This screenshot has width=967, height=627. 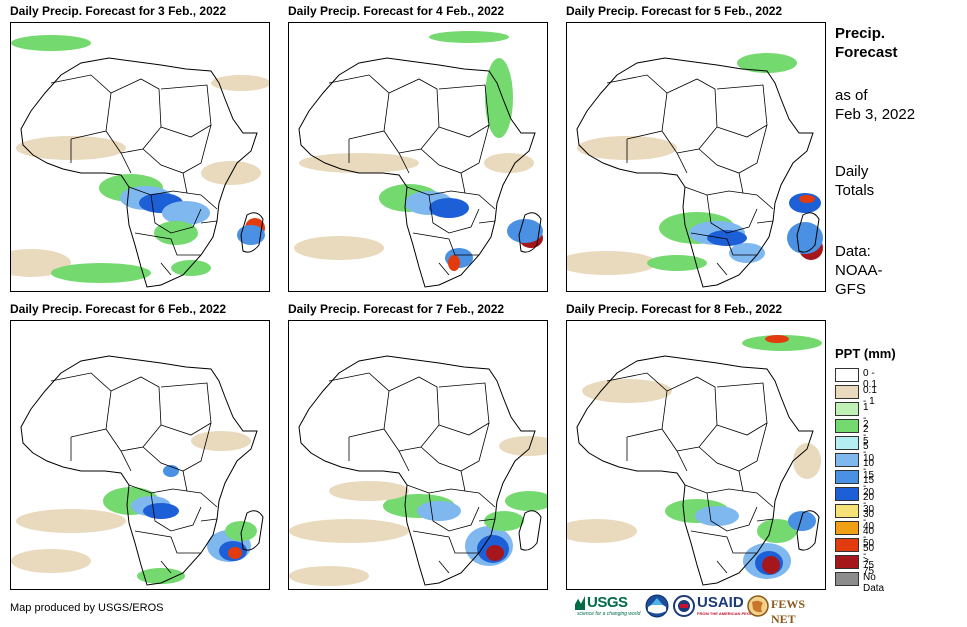 I want to click on data-source-line: Data:, so click(x=853, y=251).